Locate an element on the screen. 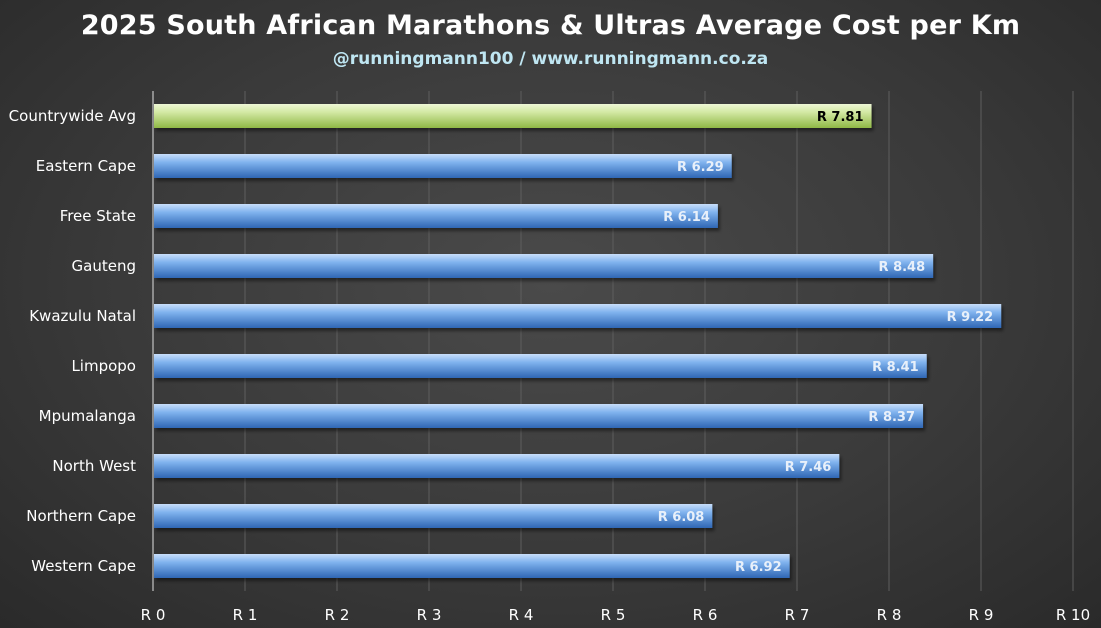 This screenshot has width=1101, height=628. chart-subtitle: @runningmann100 / www.runningmann.co.za is located at coordinates (550, 59).